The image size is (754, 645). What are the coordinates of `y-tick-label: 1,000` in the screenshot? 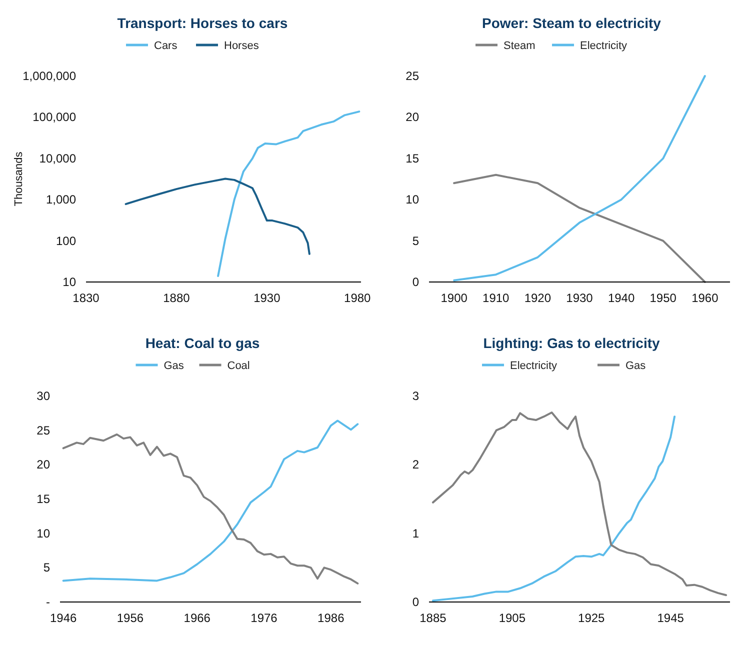 It's located at (61, 199).